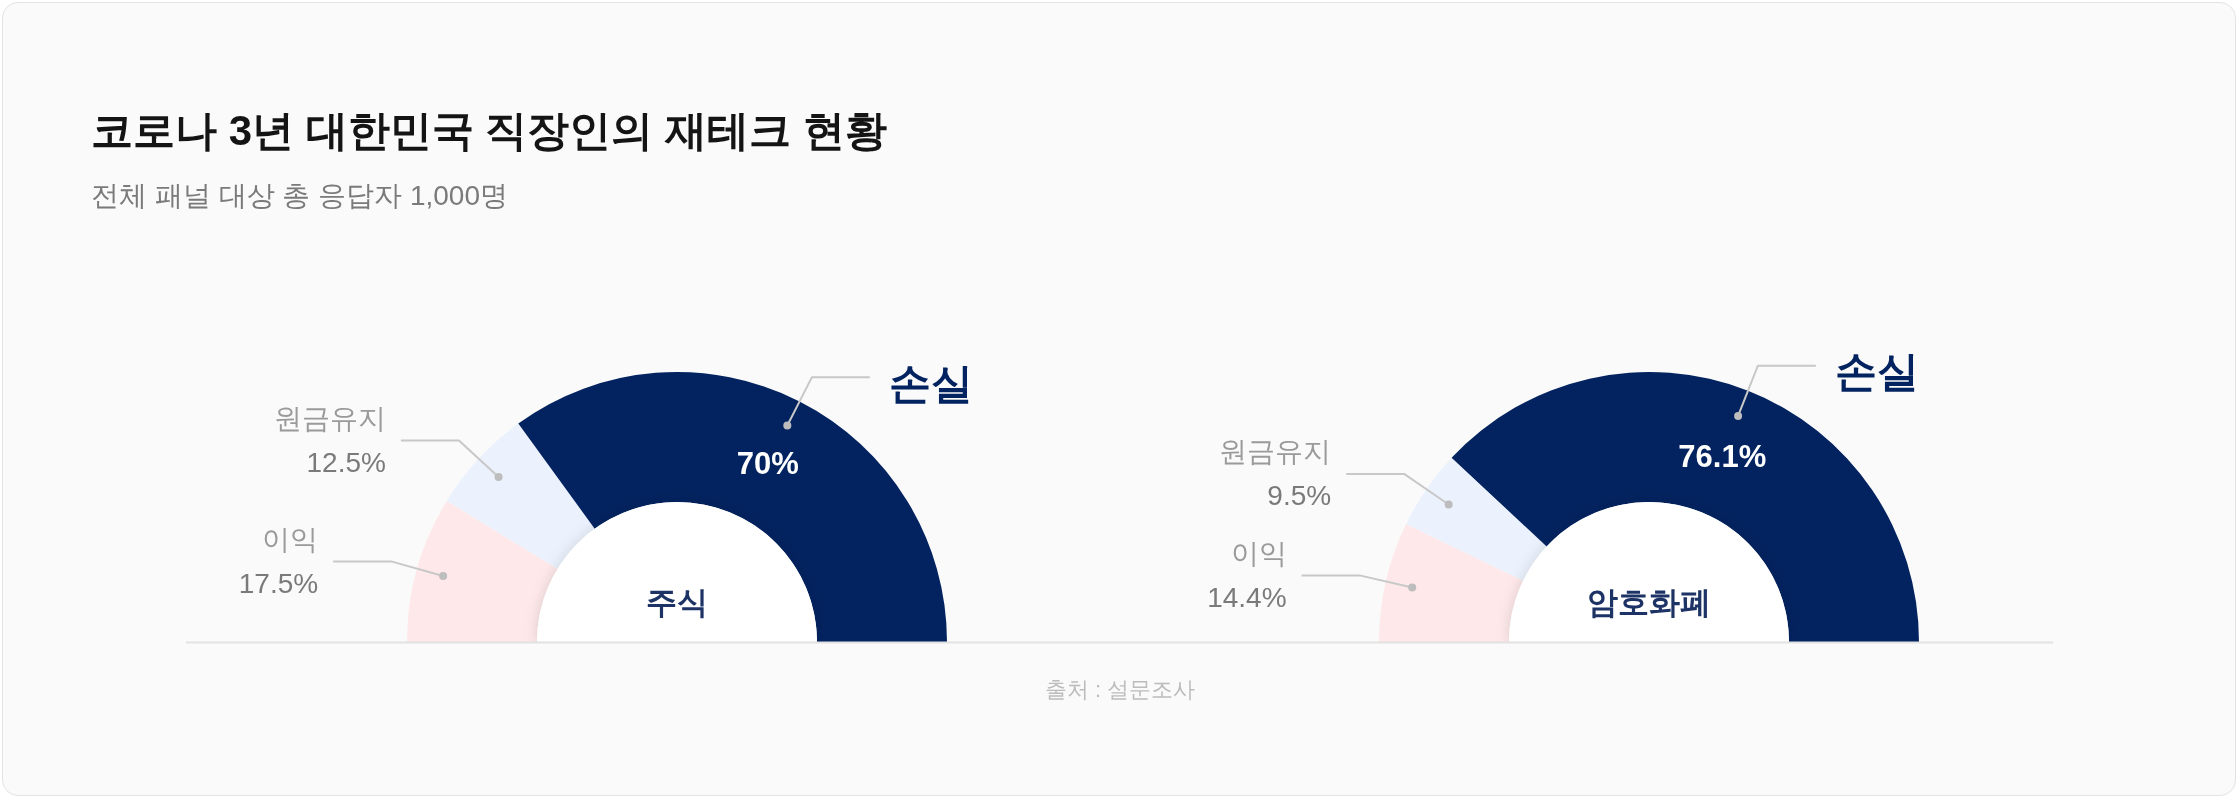 This screenshot has width=2240, height=800. What do you see at coordinates (1120, 689) in the screenshot?
I see `note: 출처 : 설문조사` at bounding box center [1120, 689].